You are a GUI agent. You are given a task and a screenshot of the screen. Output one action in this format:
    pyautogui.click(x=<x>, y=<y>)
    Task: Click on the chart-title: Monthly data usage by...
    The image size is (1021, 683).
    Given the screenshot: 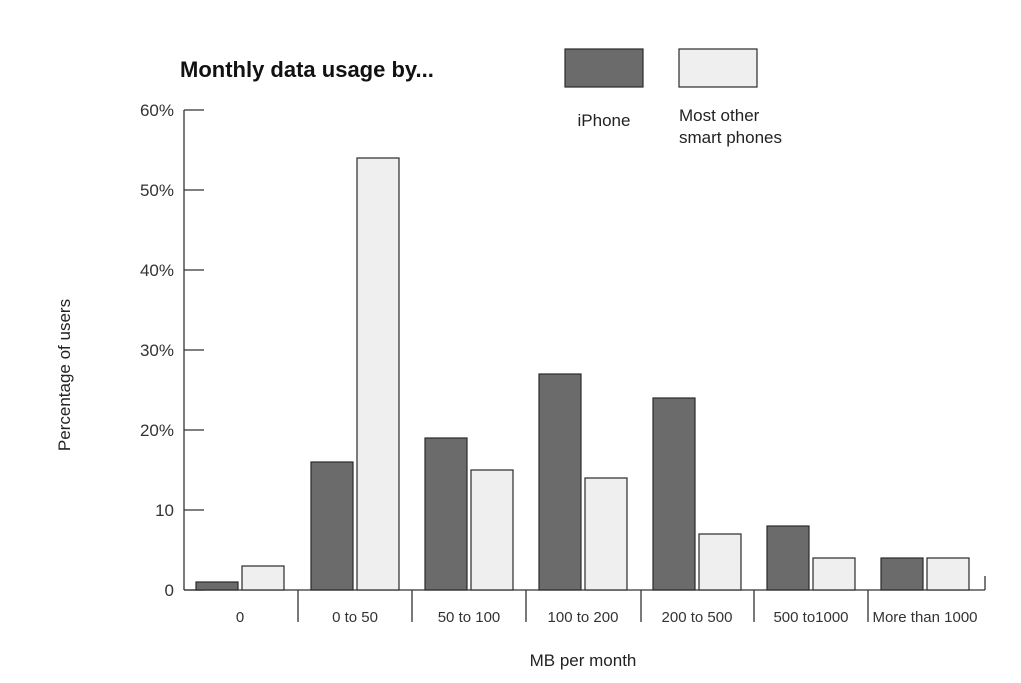 What is the action you would take?
    pyautogui.click(x=307, y=69)
    